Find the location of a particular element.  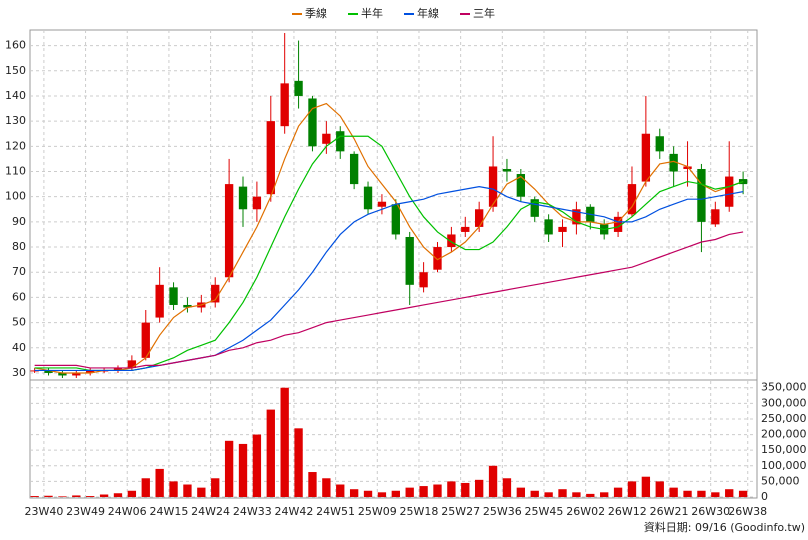

y2-tick-label: 0 is located at coordinates (764, 496).